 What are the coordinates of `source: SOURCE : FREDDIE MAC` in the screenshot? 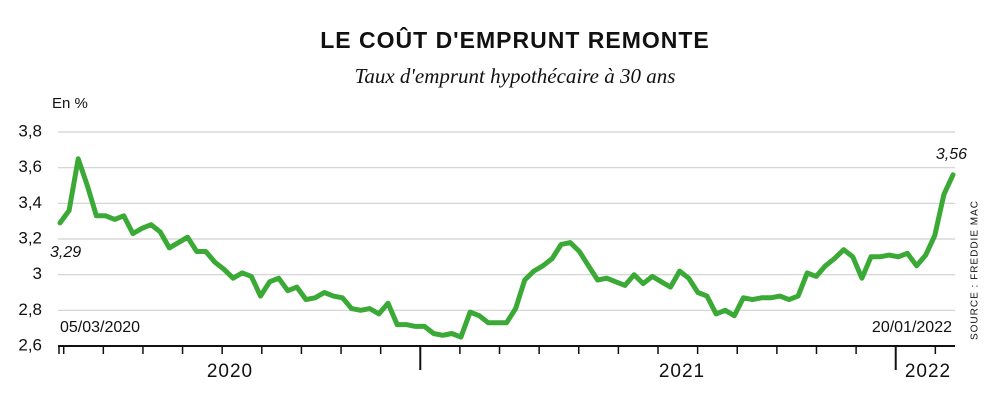 It's located at (975, 270).